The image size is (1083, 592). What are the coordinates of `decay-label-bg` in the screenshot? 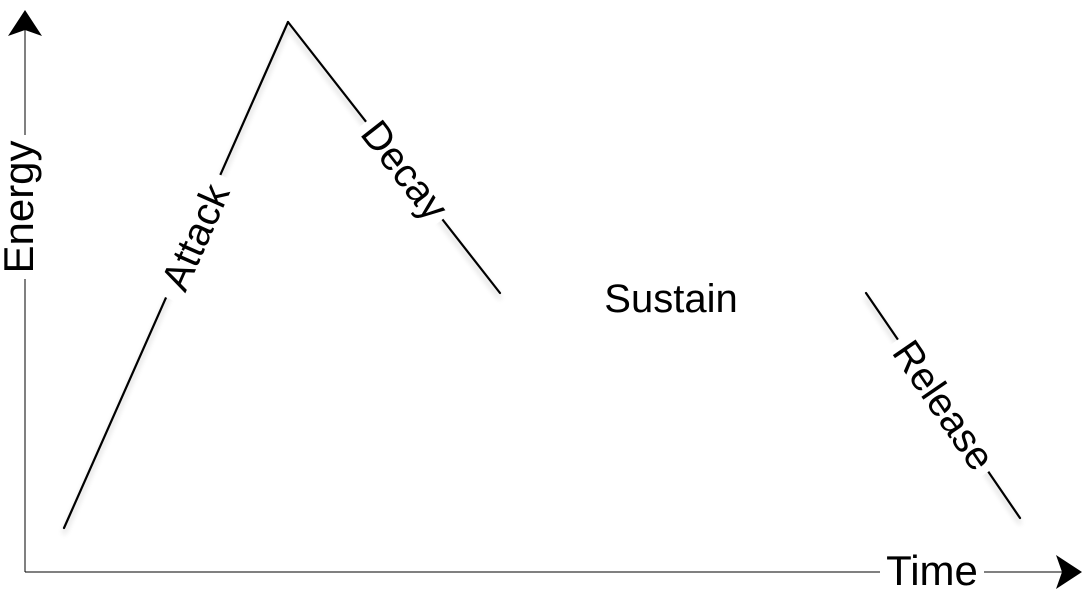 It's located at (405, 170).